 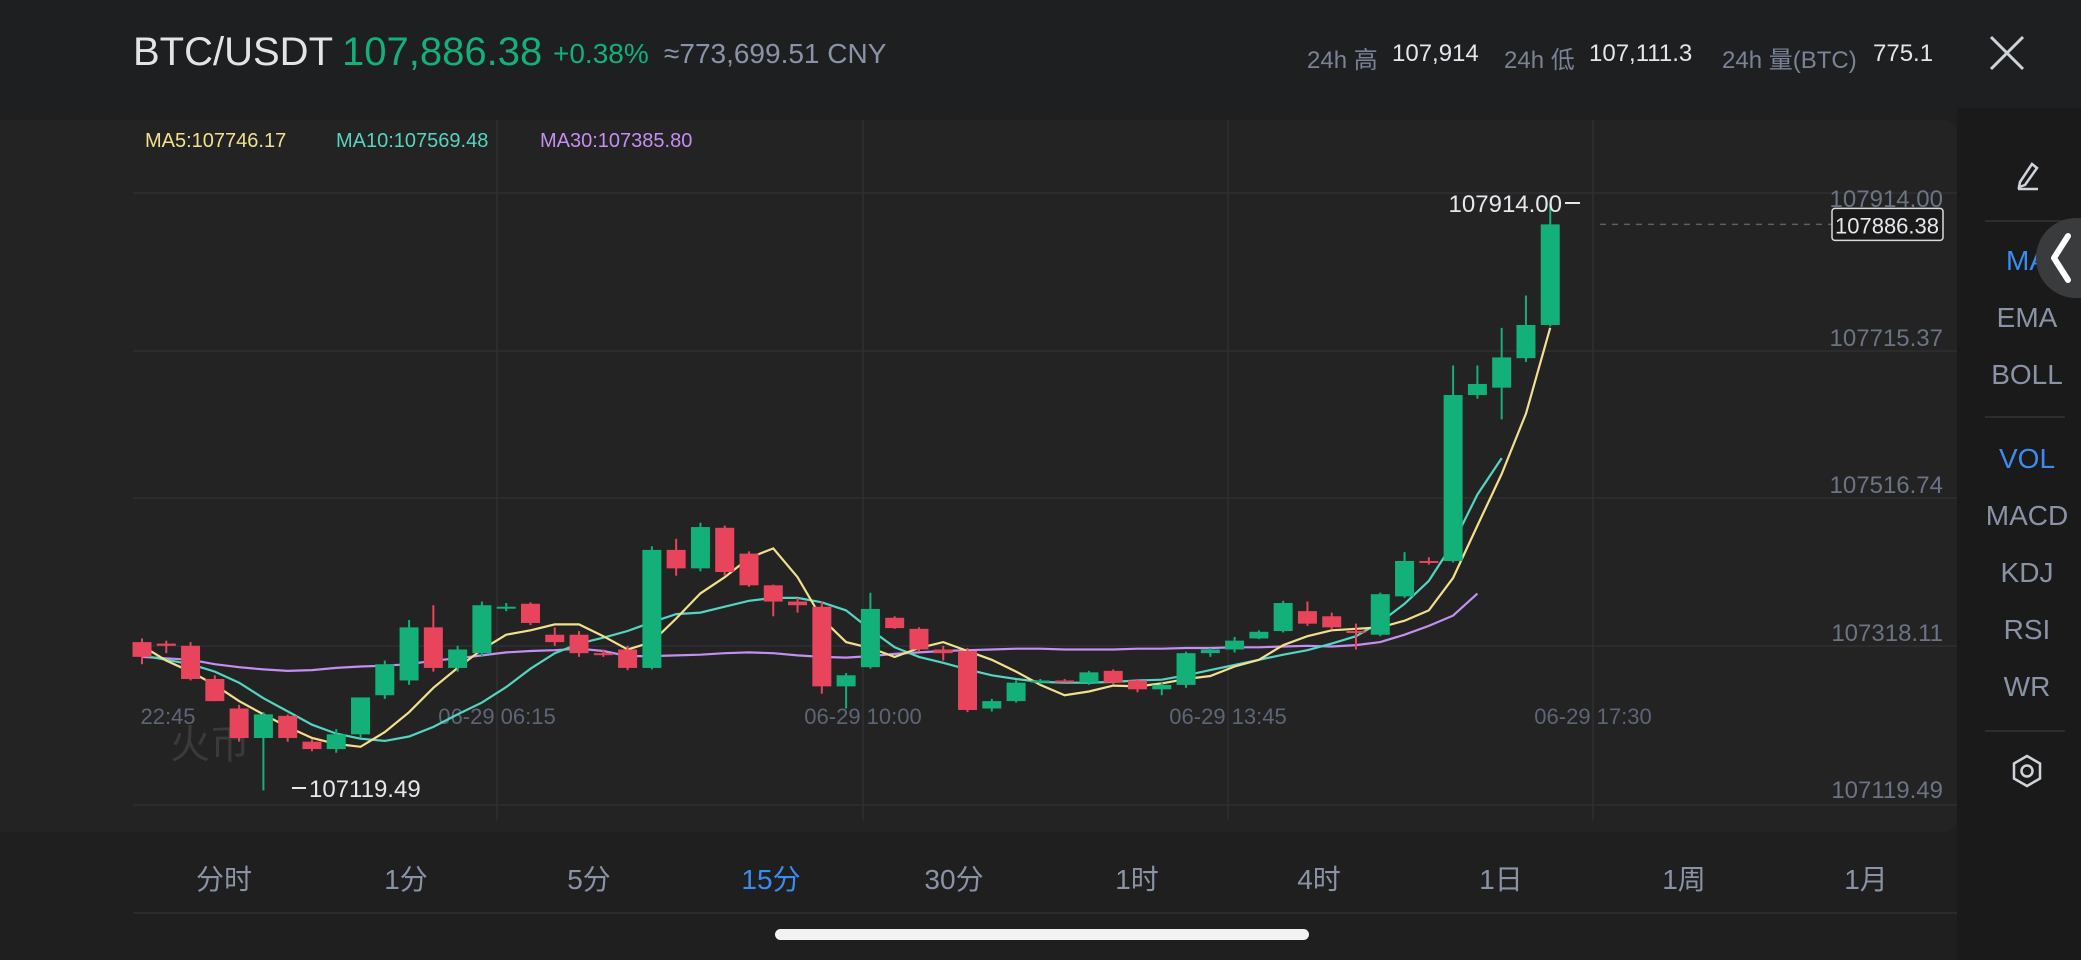 What do you see at coordinates (1886, 338) in the screenshot?
I see `y-tick-label: 107715.37` at bounding box center [1886, 338].